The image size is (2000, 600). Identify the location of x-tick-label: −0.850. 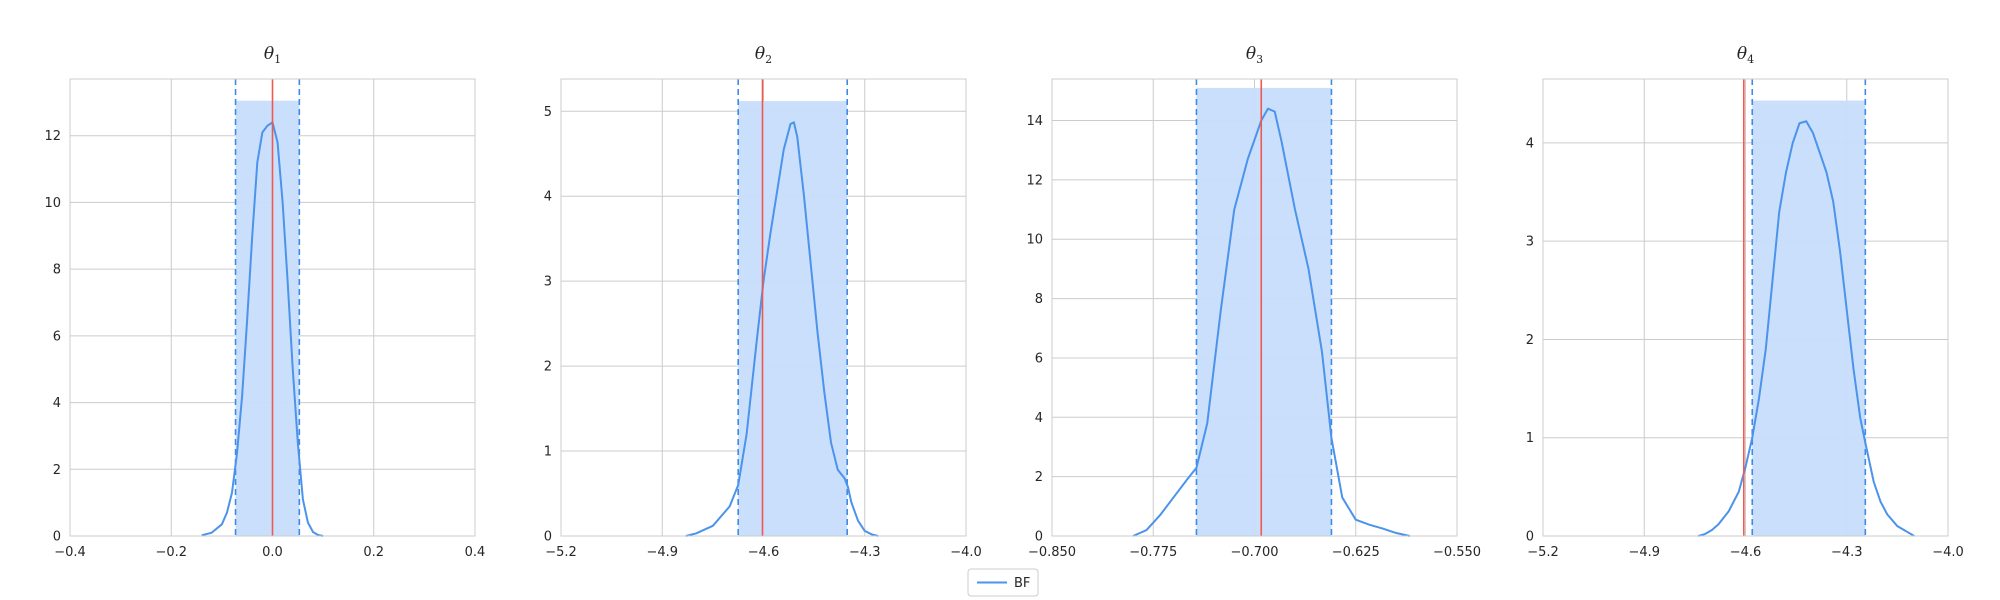
(1052, 552).